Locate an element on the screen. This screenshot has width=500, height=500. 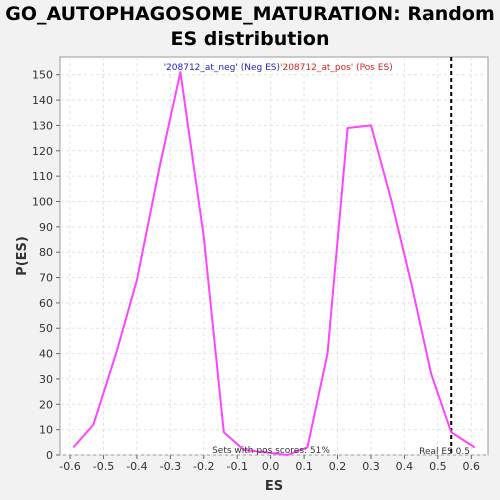
x-tick-label: 0.6 is located at coordinates (472, 466).